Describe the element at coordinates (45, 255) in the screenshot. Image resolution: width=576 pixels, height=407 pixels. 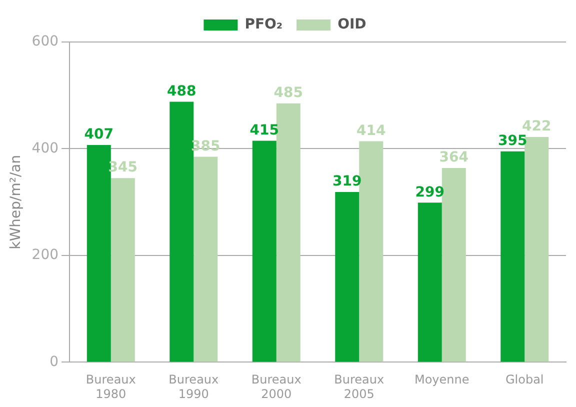
I see `y-tick-label: 200` at that location.